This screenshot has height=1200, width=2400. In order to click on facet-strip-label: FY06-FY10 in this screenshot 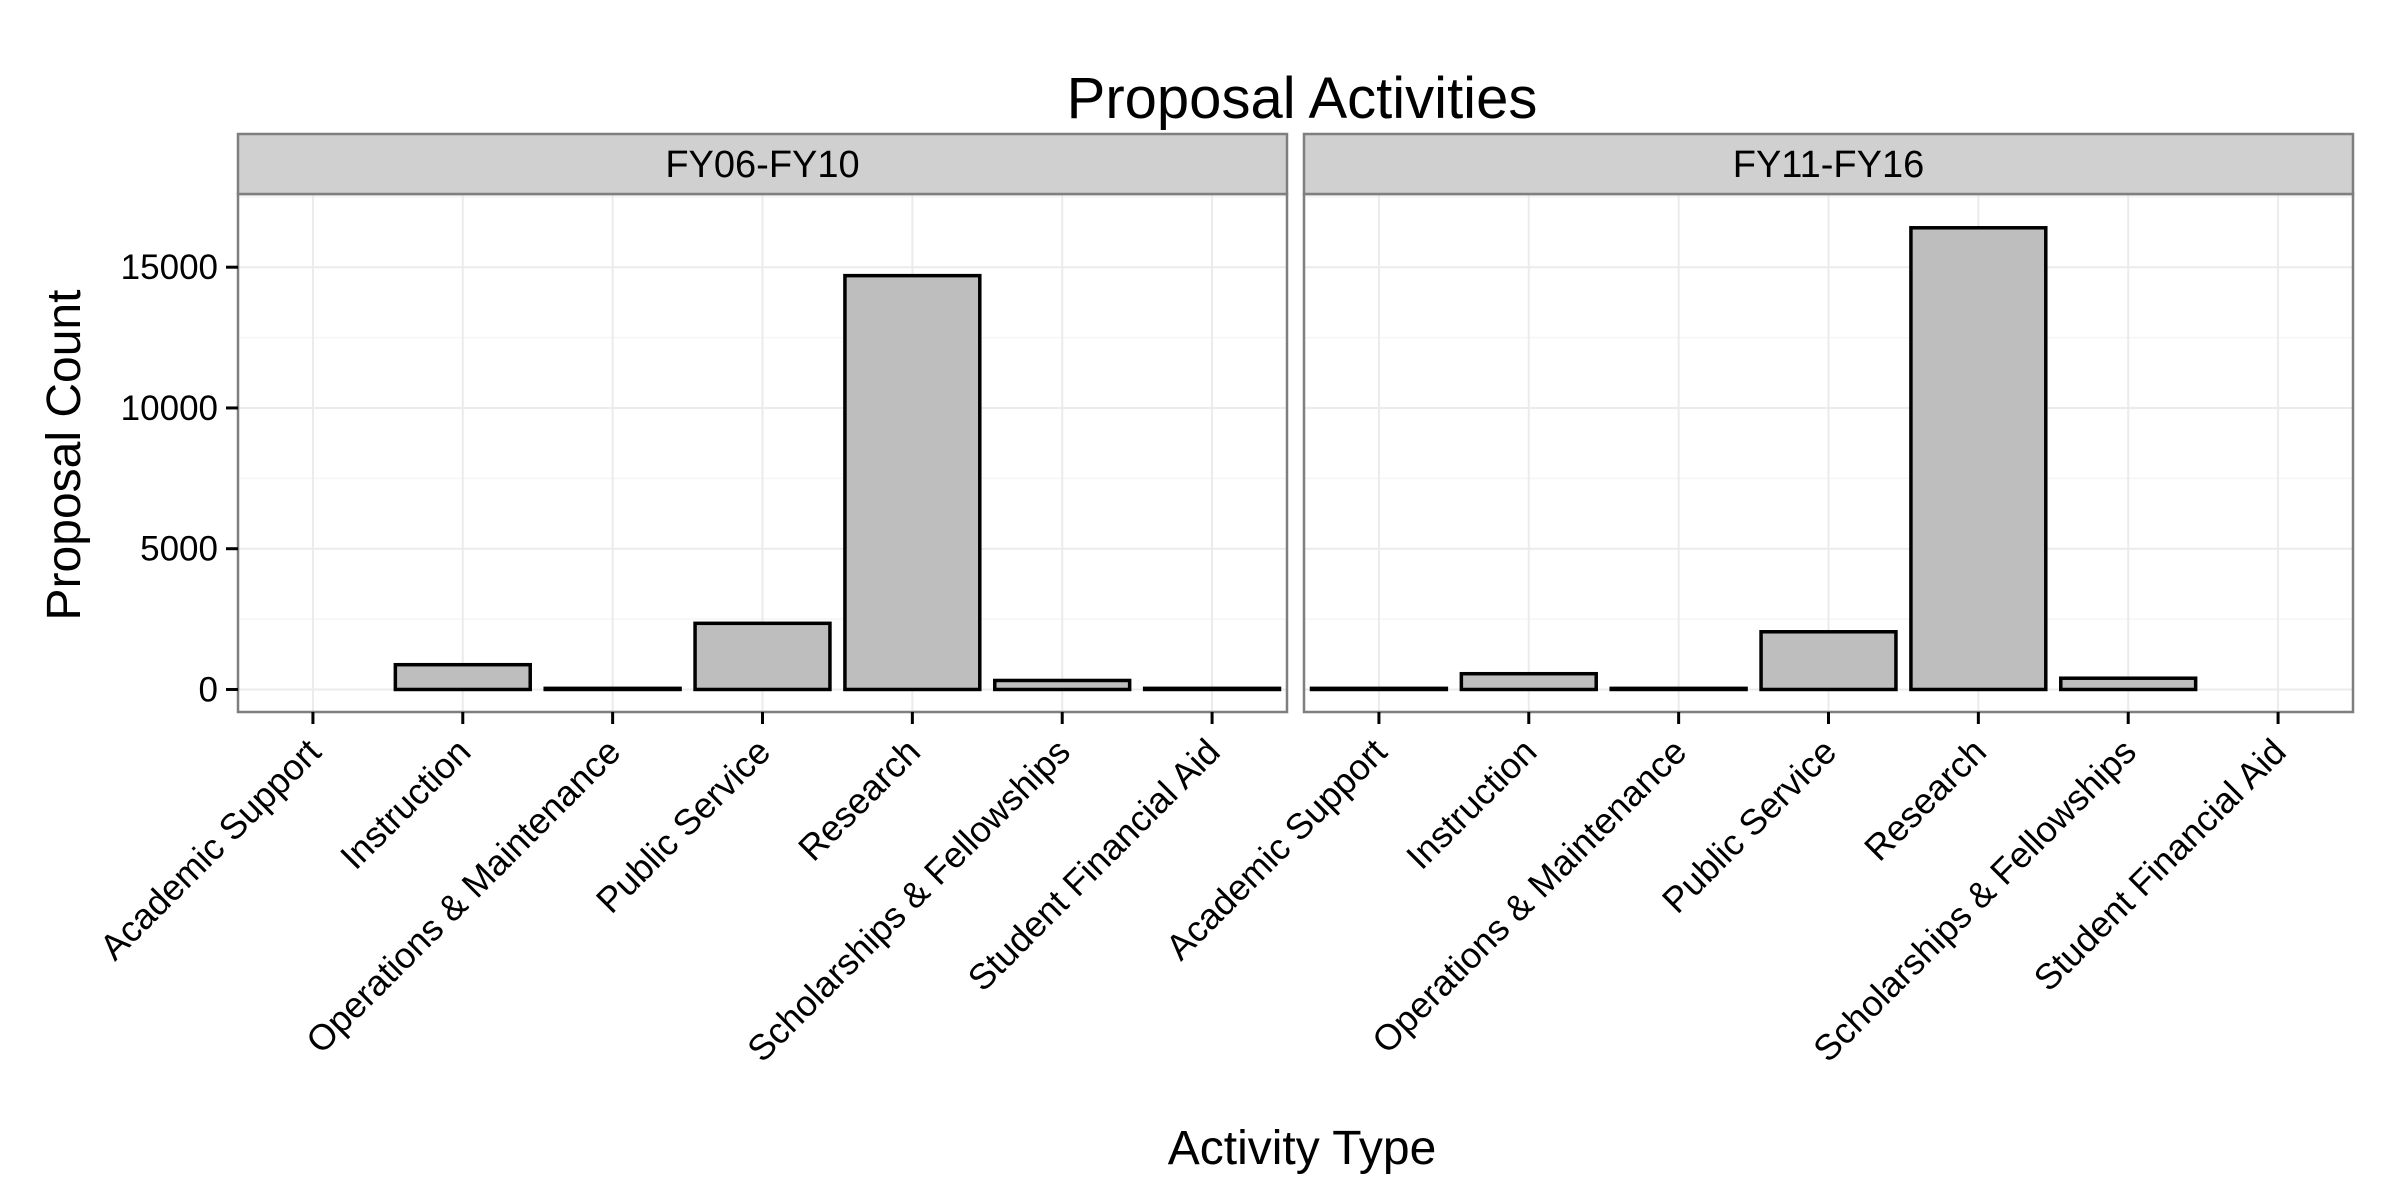, I will do `click(762, 165)`.